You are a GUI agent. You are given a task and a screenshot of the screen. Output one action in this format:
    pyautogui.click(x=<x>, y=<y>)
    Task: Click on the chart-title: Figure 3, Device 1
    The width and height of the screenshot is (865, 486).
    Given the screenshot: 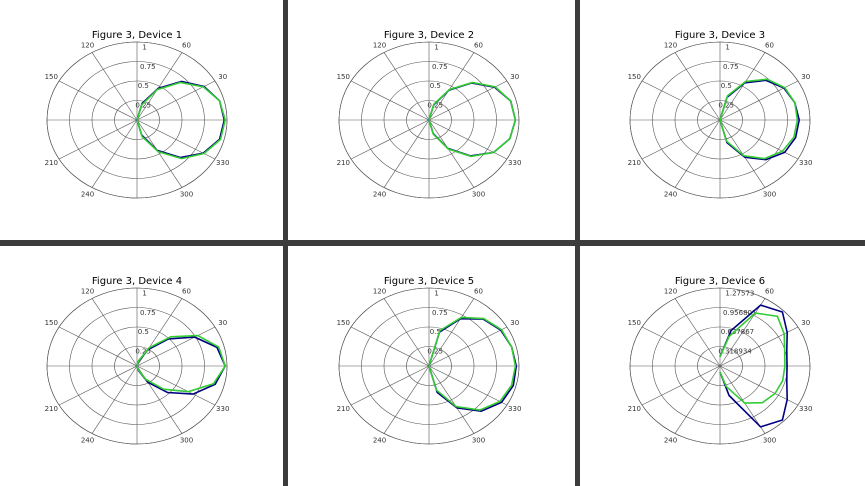 What is the action you would take?
    pyautogui.click(x=137, y=35)
    